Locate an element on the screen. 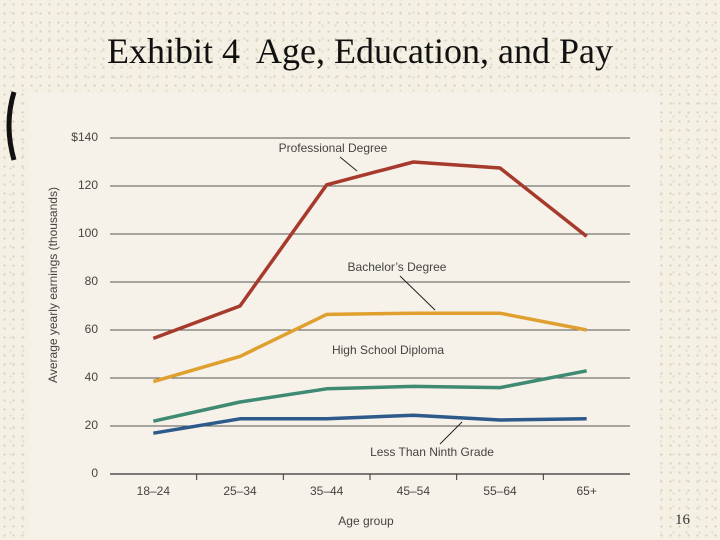 This screenshot has width=720, height=540. series-label: Less Than Ninth Grade is located at coordinates (432, 452).